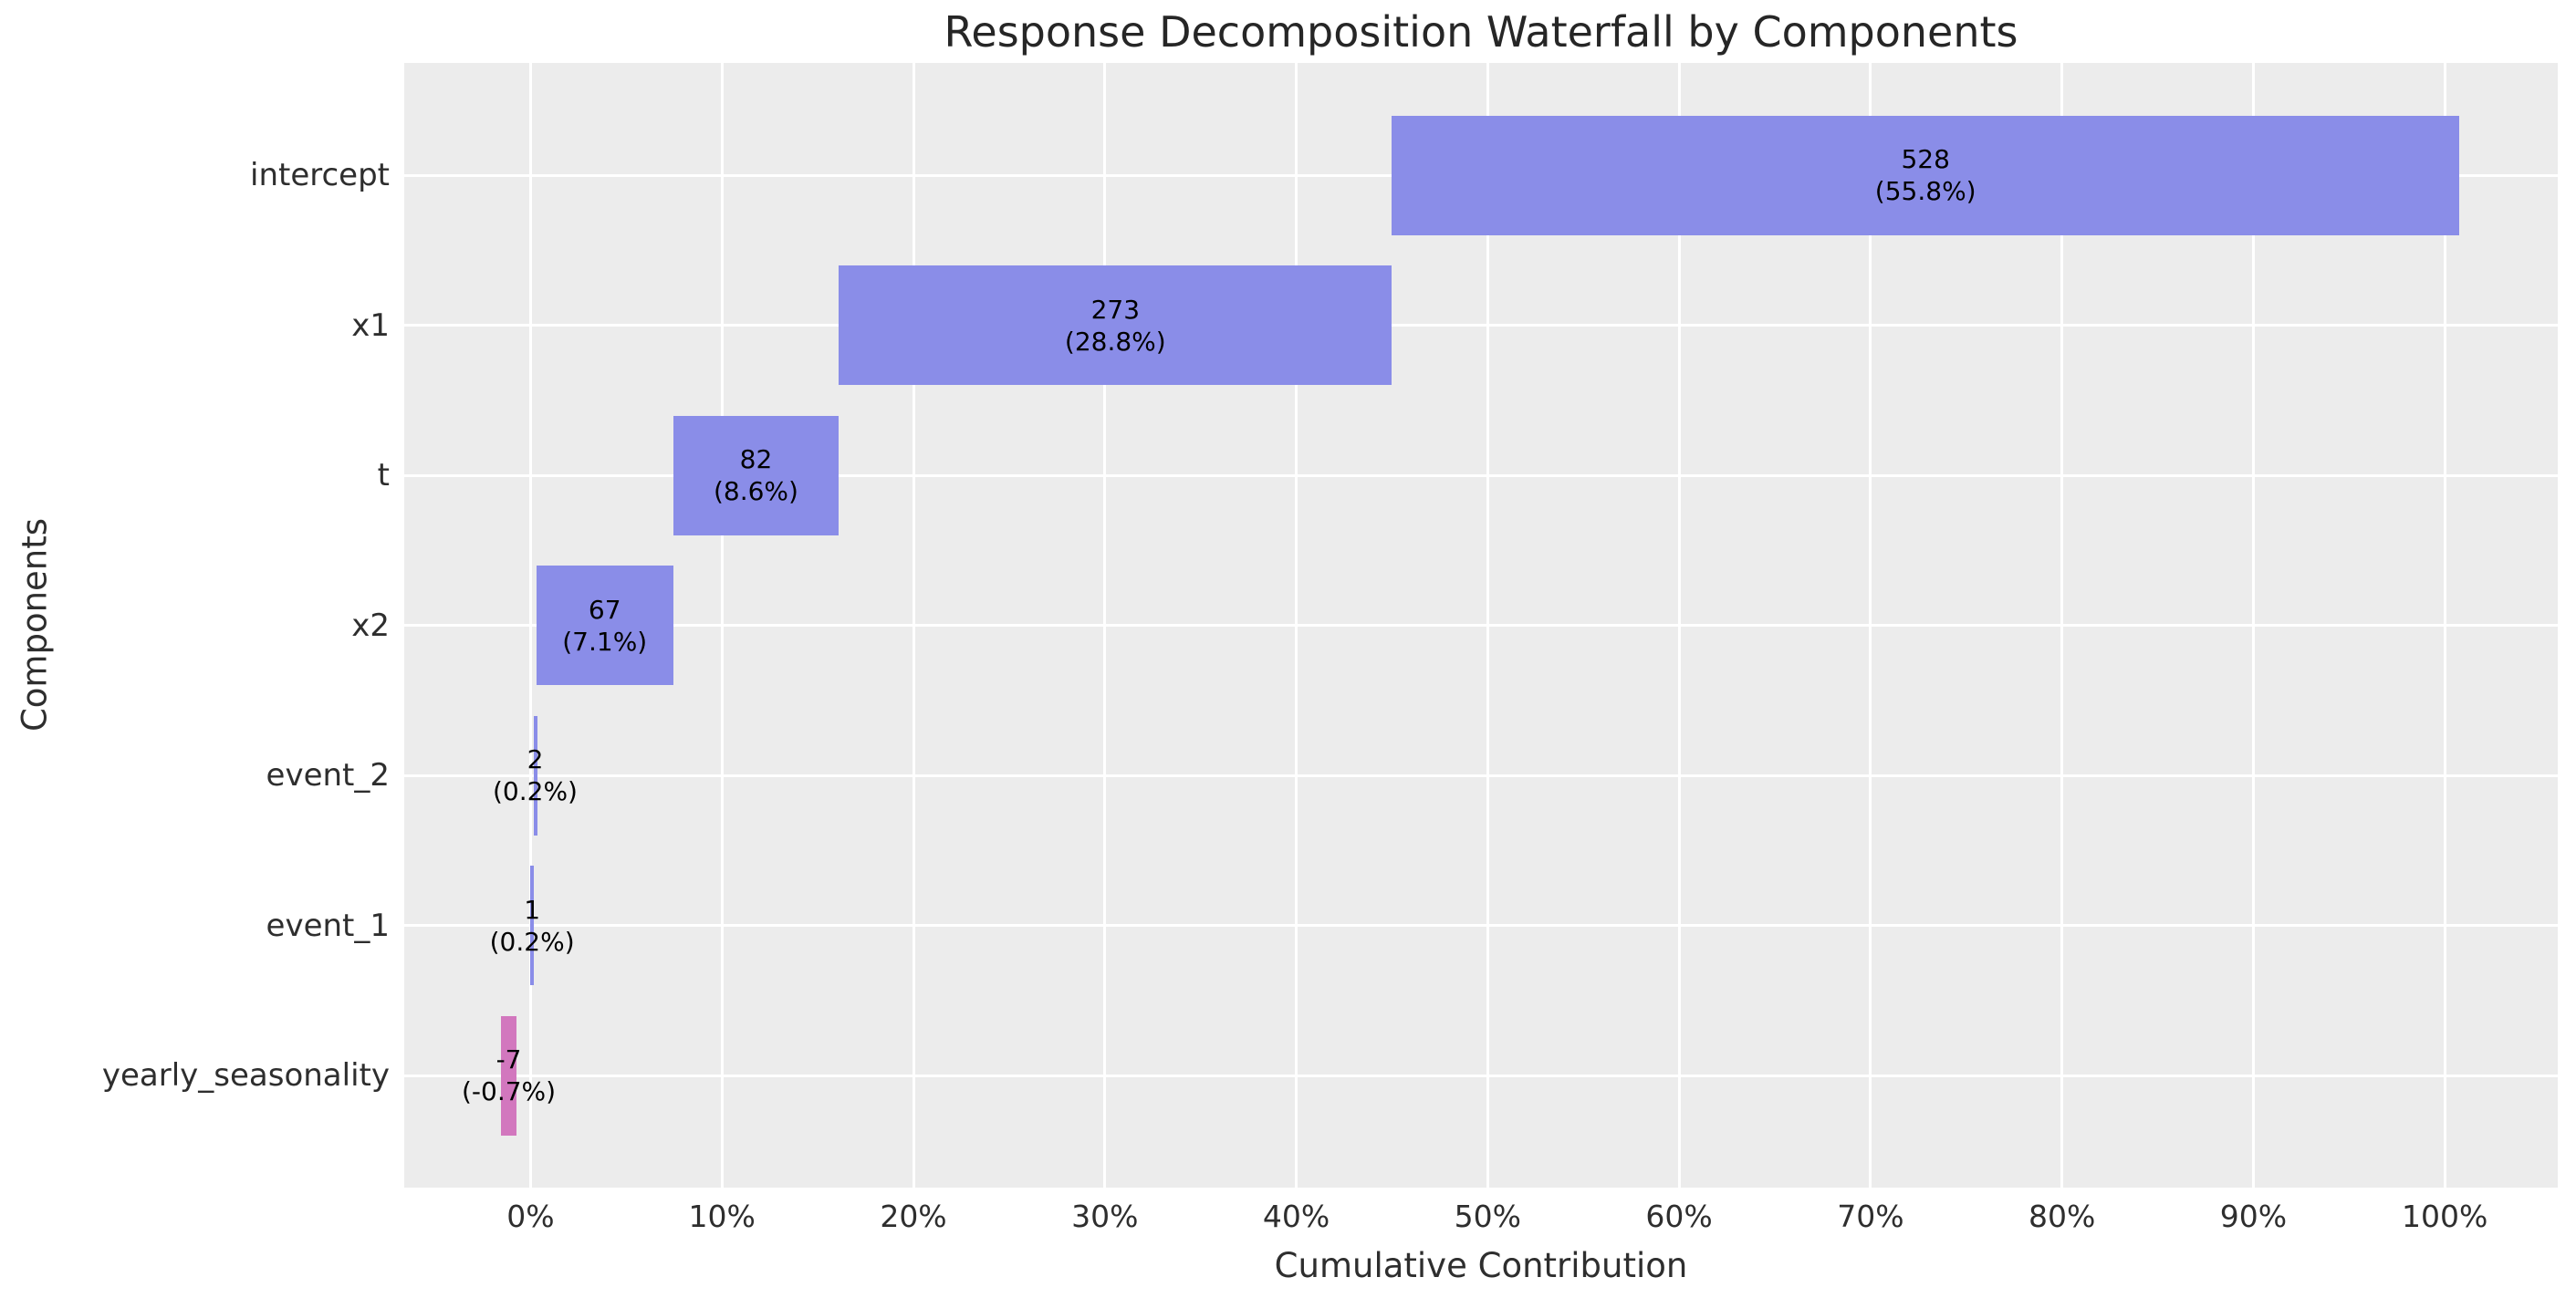 The height and width of the screenshot is (1298, 2576). I want to click on bar-value-label: -7 (-0.7%), so click(509, 1075).